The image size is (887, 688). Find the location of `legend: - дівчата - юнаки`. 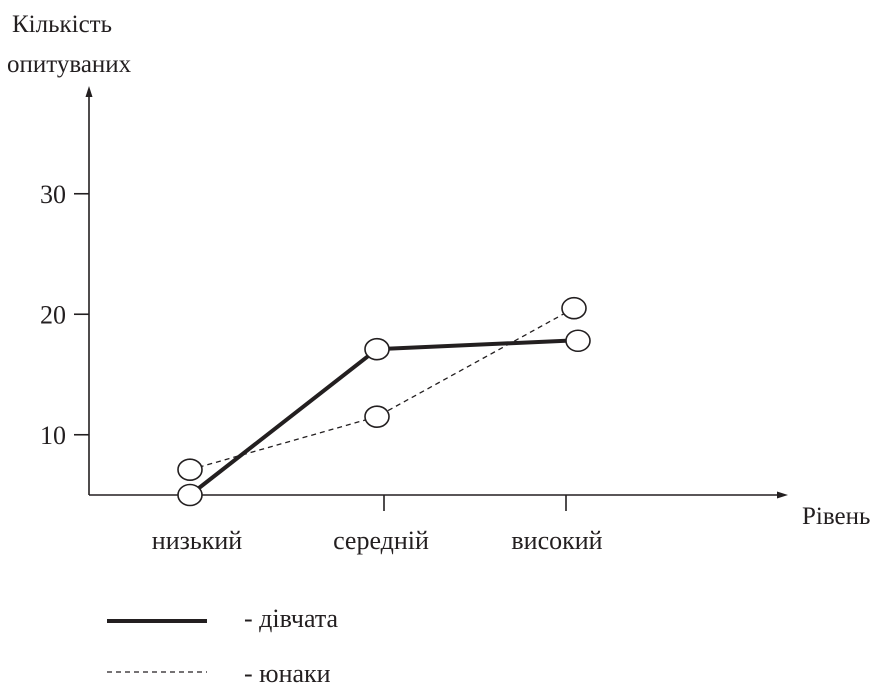

legend: - дівчата - юнаки is located at coordinates (223, 646).